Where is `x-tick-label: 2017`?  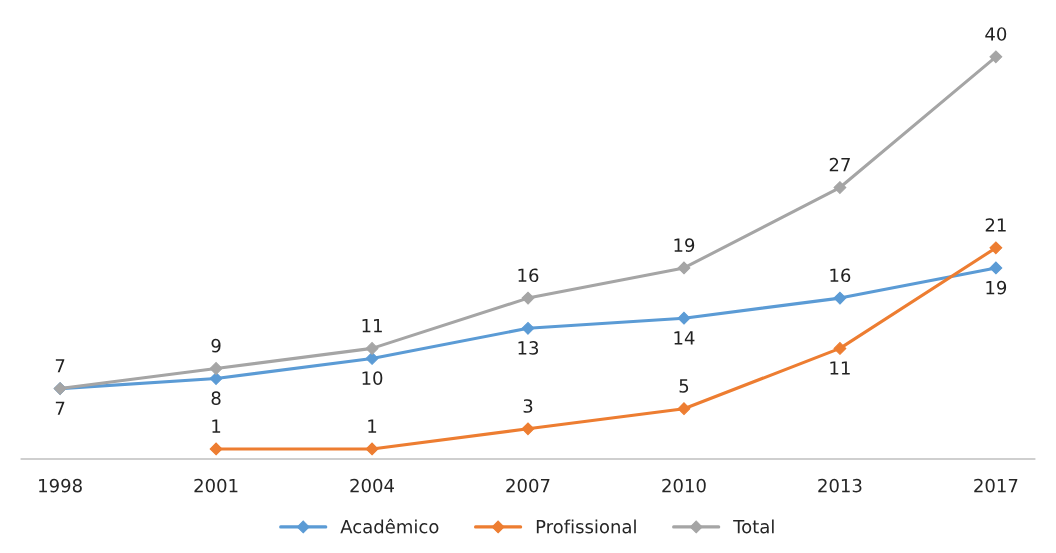 x-tick-label: 2017 is located at coordinates (996, 485).